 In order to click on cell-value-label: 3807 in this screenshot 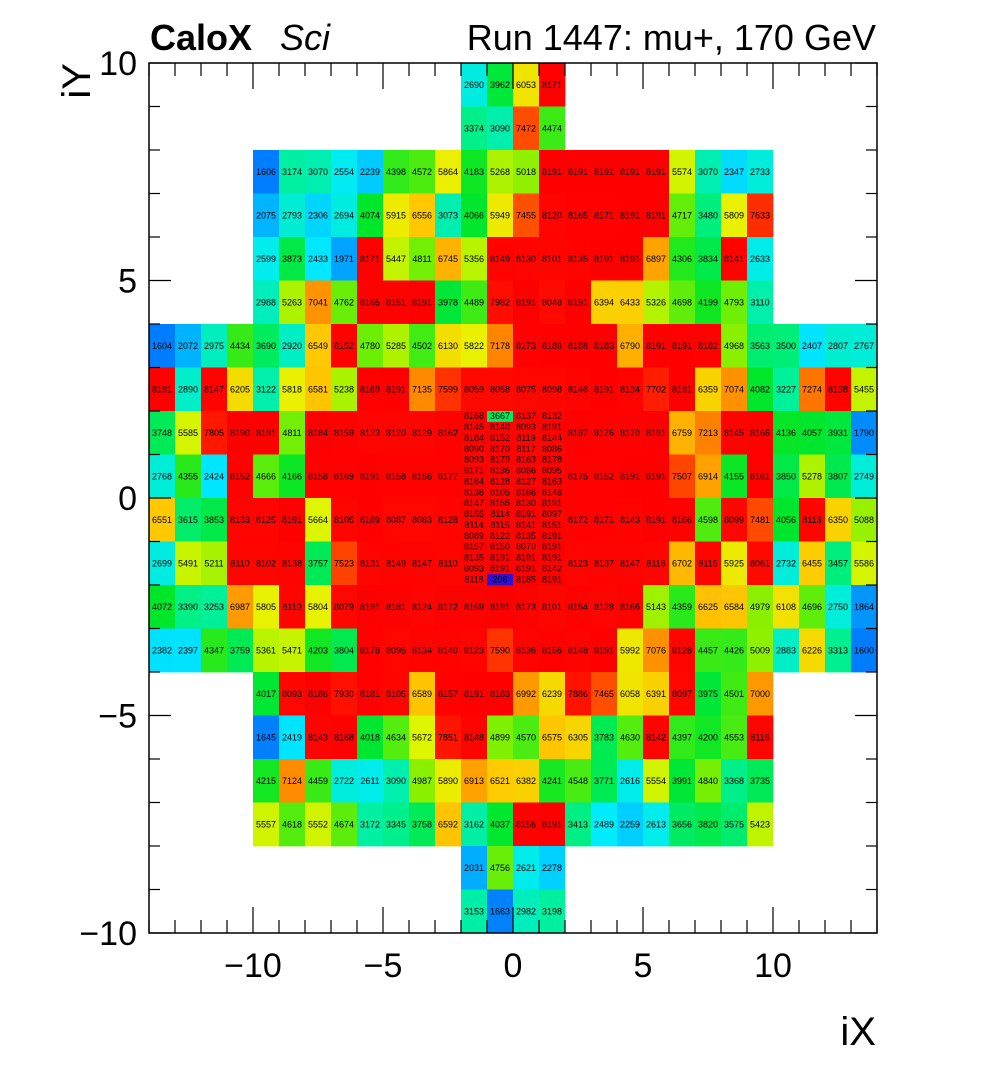, I will do `click(838, 476)`.